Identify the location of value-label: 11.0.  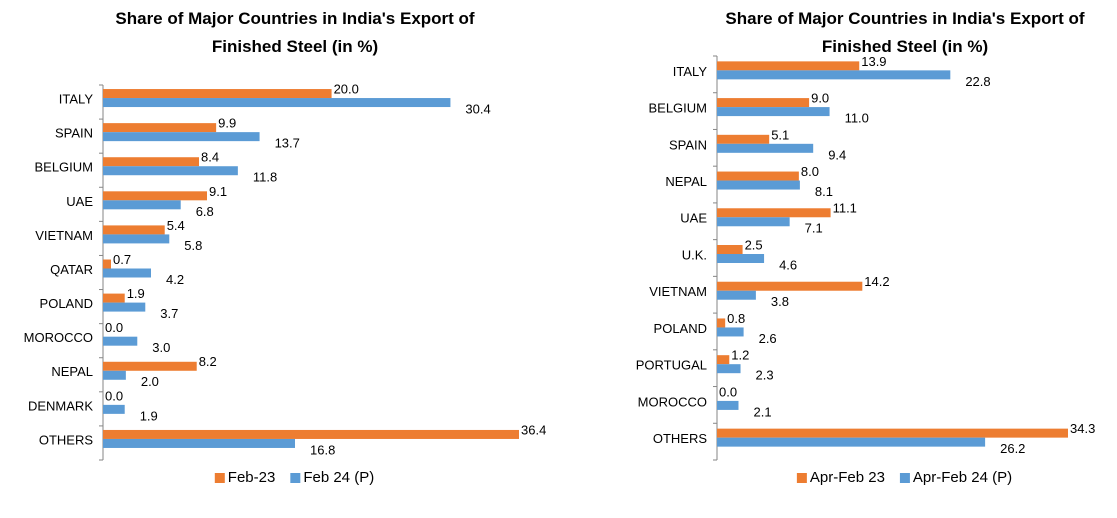
(857, 118).